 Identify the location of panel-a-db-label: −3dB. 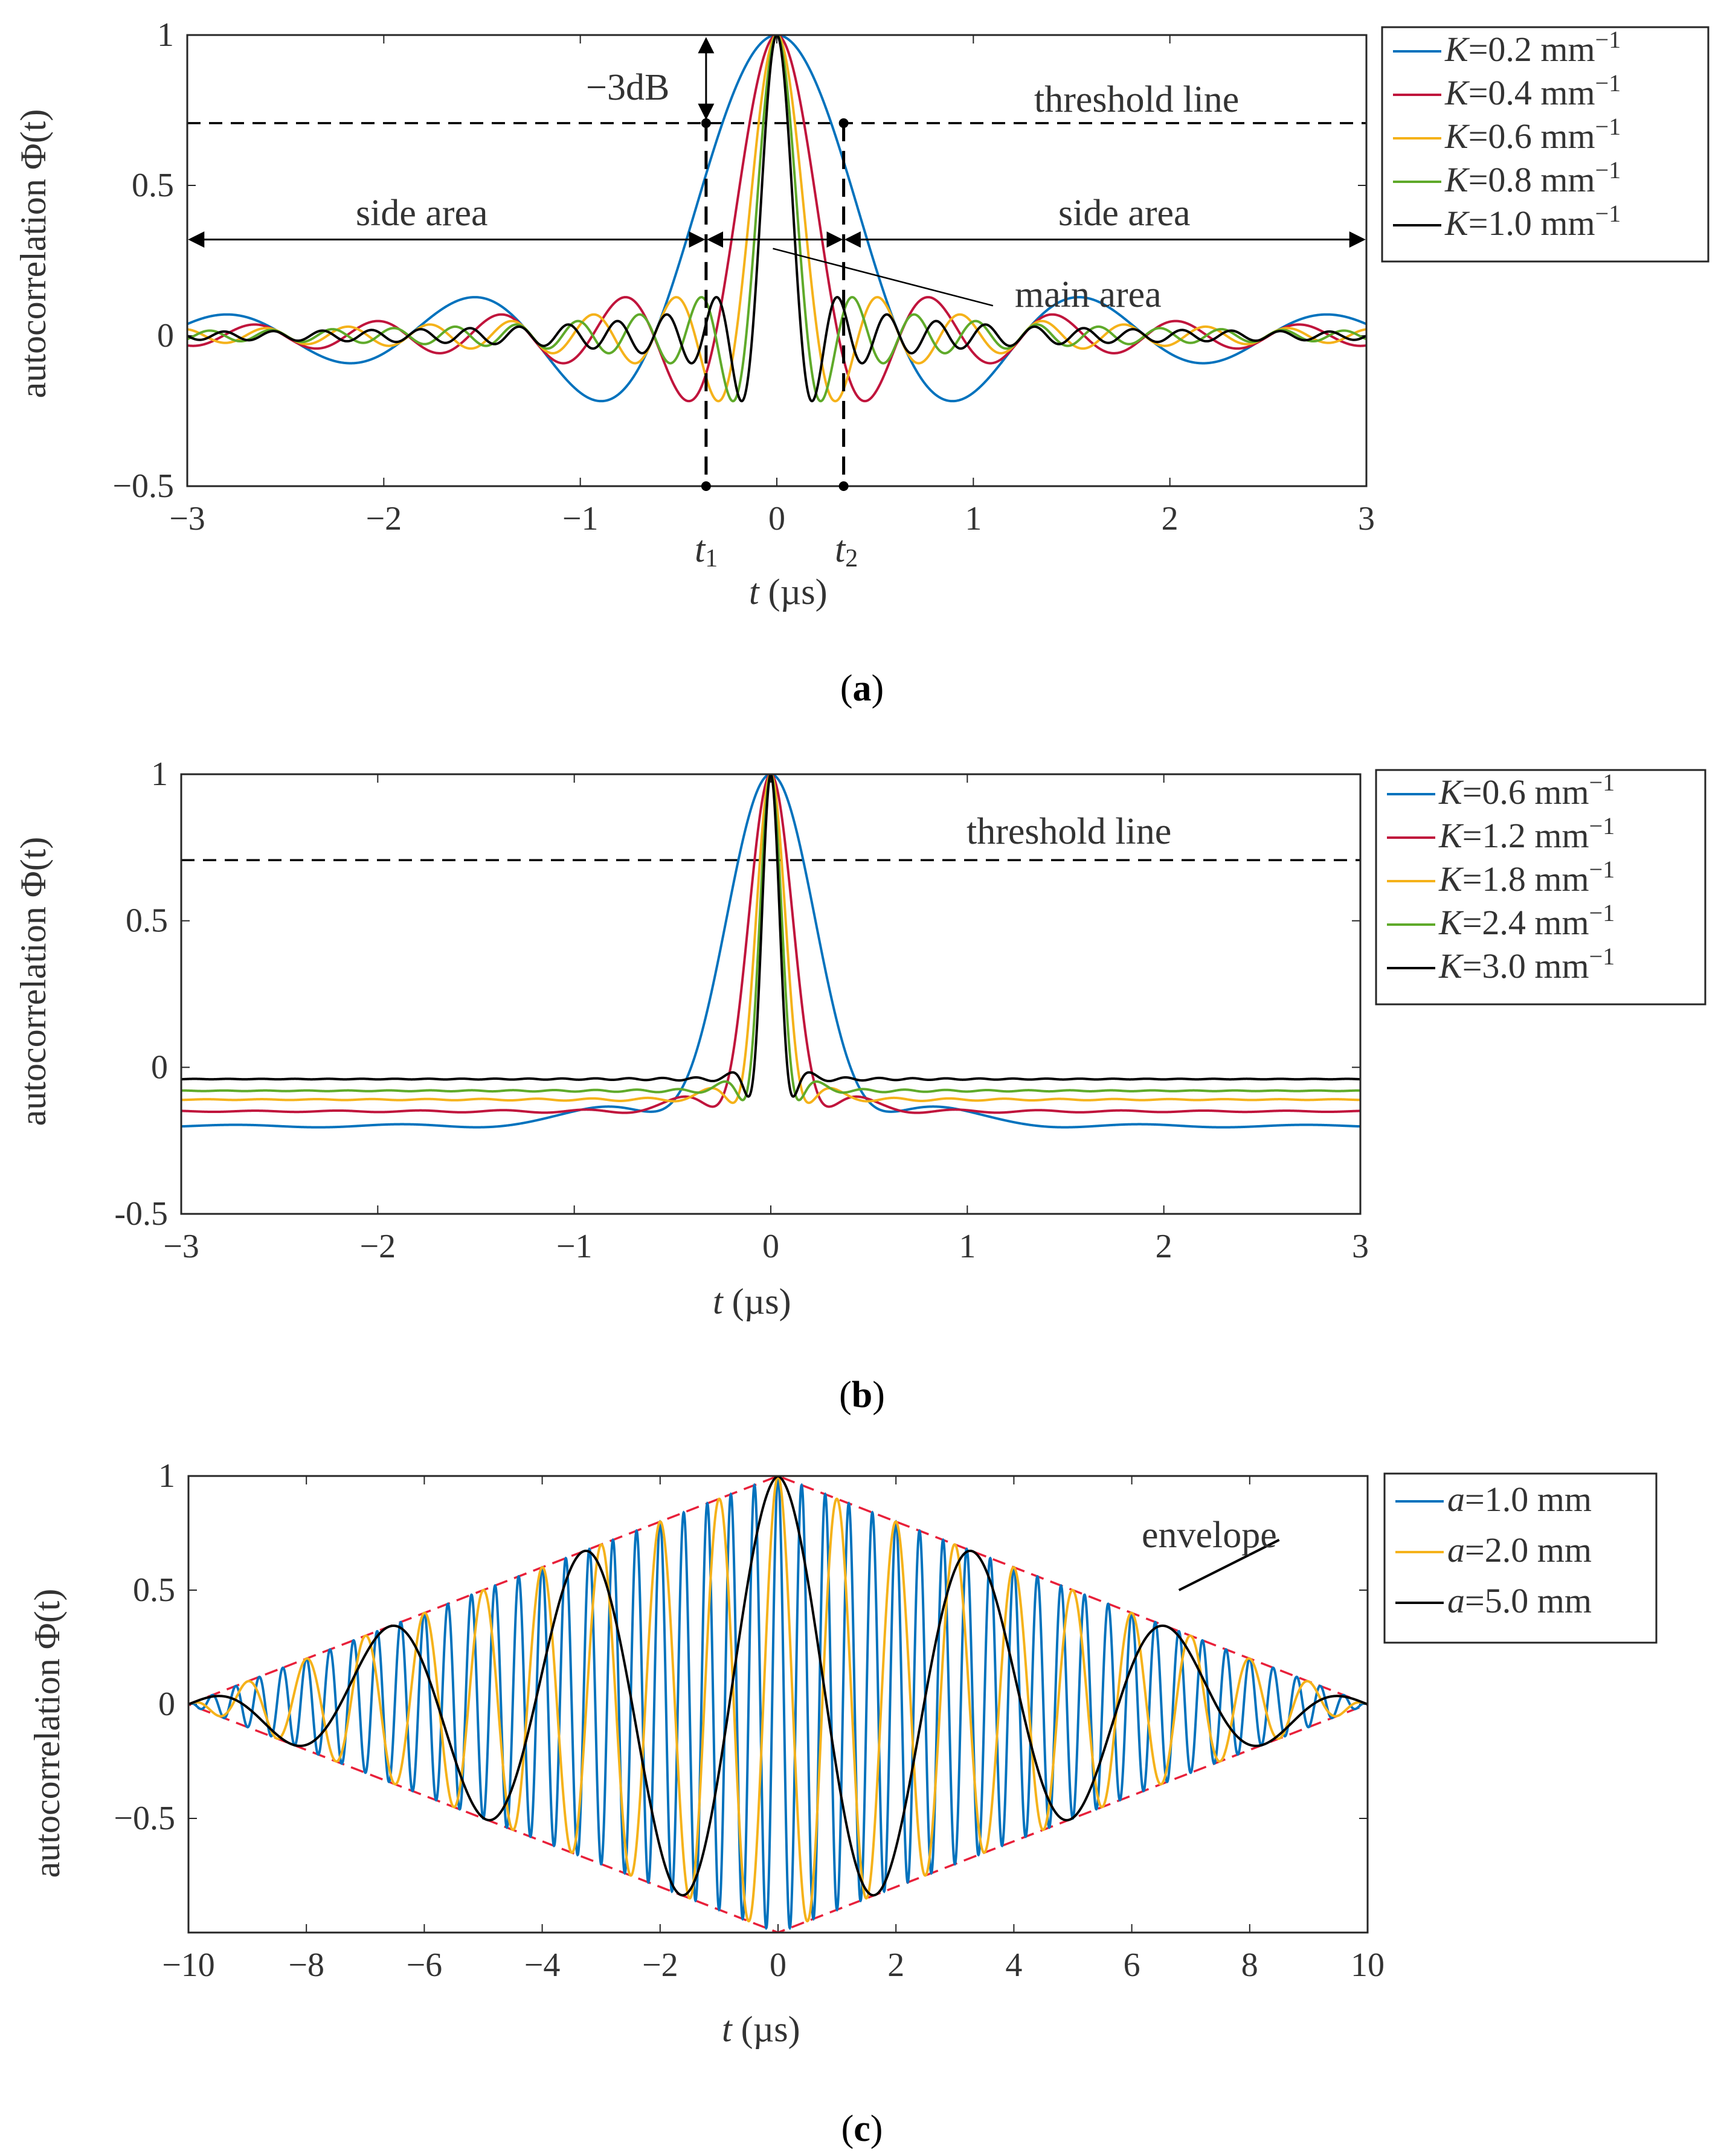
(627, 87).